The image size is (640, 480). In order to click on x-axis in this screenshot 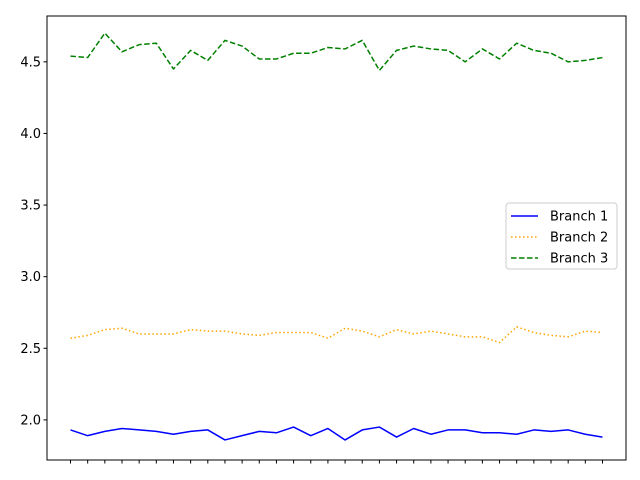, I will do `click(336, 462)`.